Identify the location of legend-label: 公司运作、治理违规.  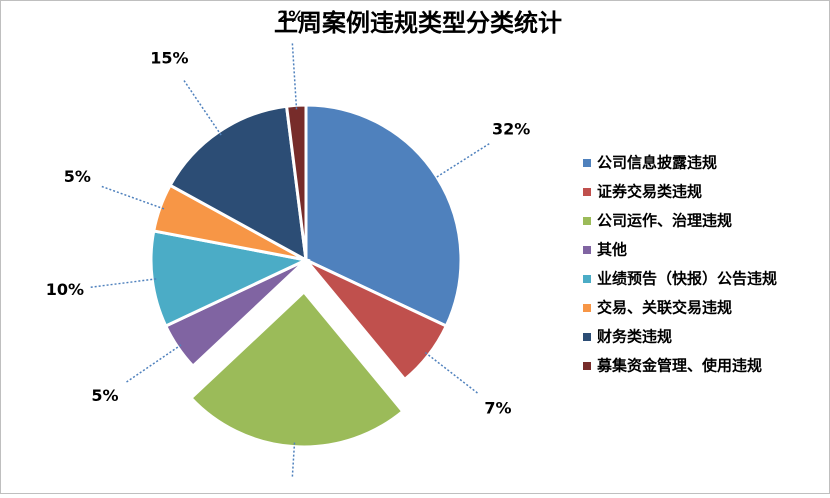
(664, 221).